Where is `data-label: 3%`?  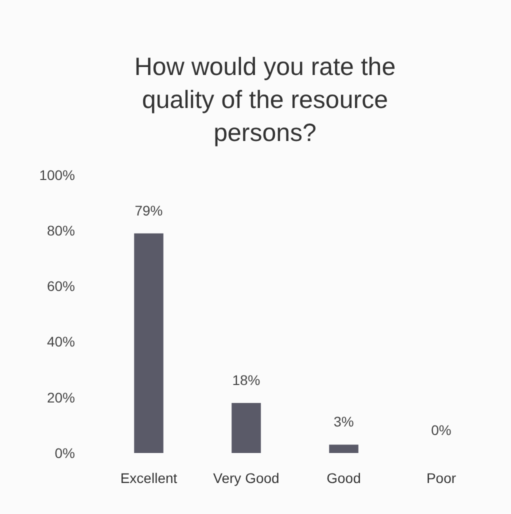 data-label: 3% is located at coordinates (344, 422).